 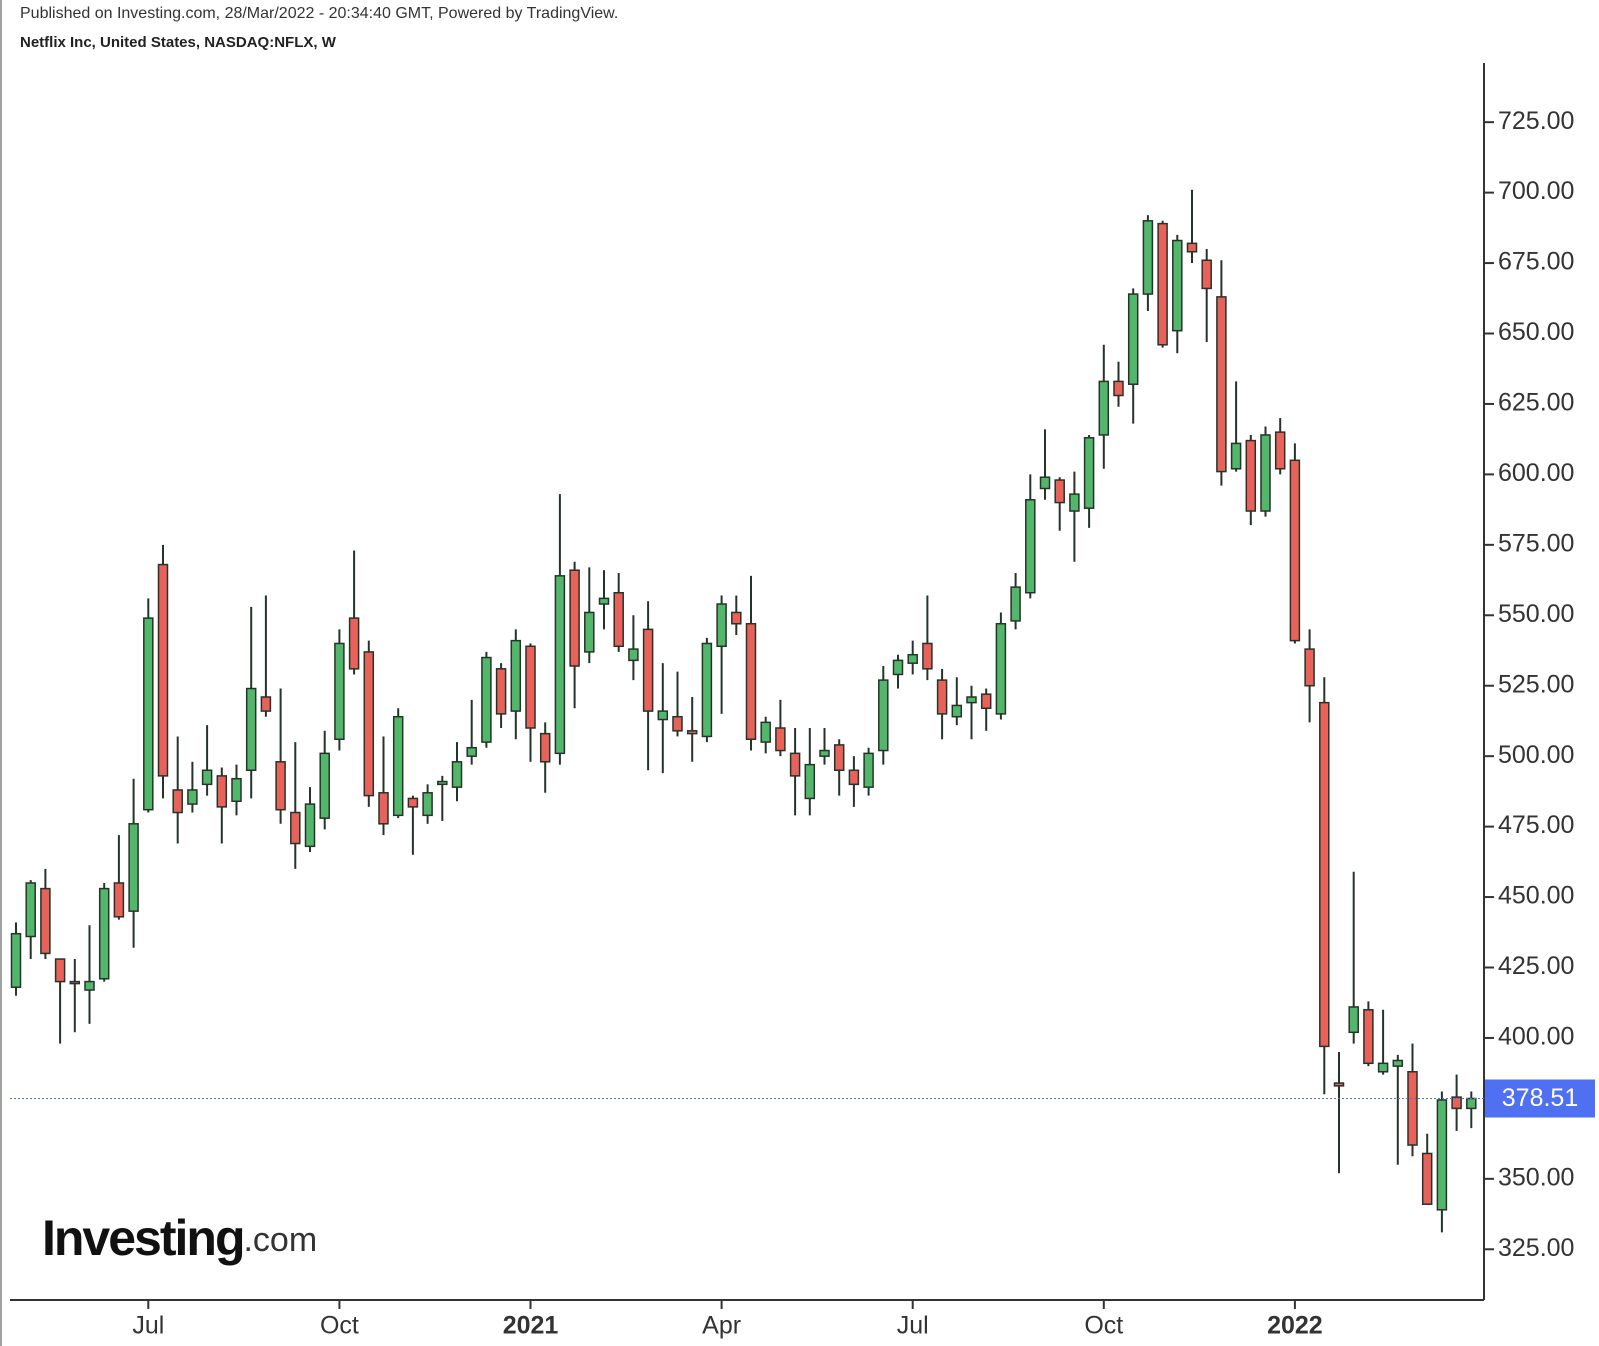 I want to click on y-tick-label: 425.00, so click(x=1536, y=966).